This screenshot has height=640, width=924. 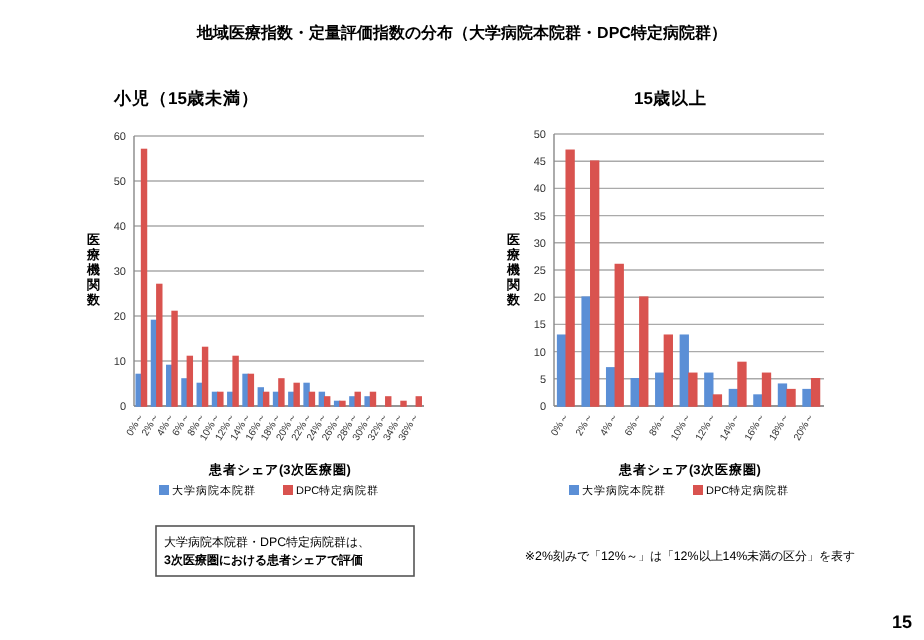 I want to click on text: 15, so click(x=901, y=622).